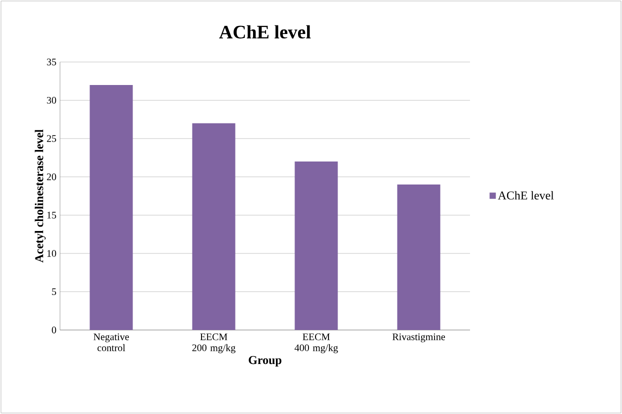 This screenshot has height=414, width=622. What do you see at coordinates (265, 361) in the screenshot?
I see `x-axis-title: Group` at bounding box center [265, 361].